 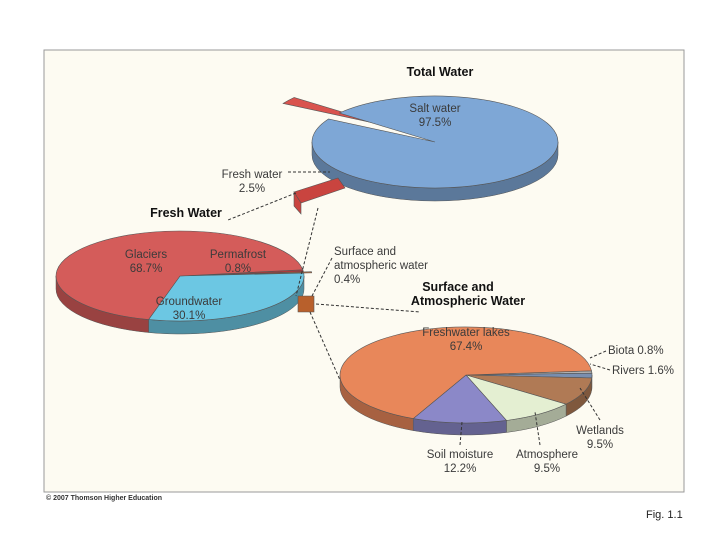 I want to click on fresh-water-wedge-3d, so click(x=319, y=196).